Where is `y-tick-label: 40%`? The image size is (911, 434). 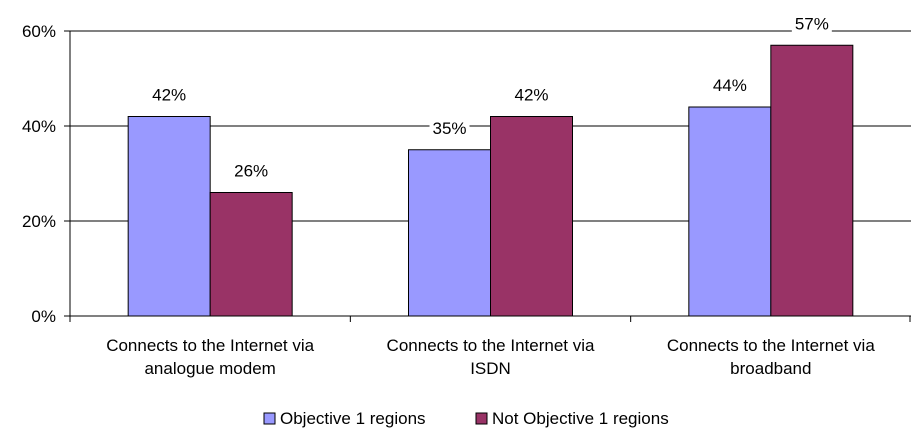 y-tick-label: 40% is located at coordinates (39, 126).